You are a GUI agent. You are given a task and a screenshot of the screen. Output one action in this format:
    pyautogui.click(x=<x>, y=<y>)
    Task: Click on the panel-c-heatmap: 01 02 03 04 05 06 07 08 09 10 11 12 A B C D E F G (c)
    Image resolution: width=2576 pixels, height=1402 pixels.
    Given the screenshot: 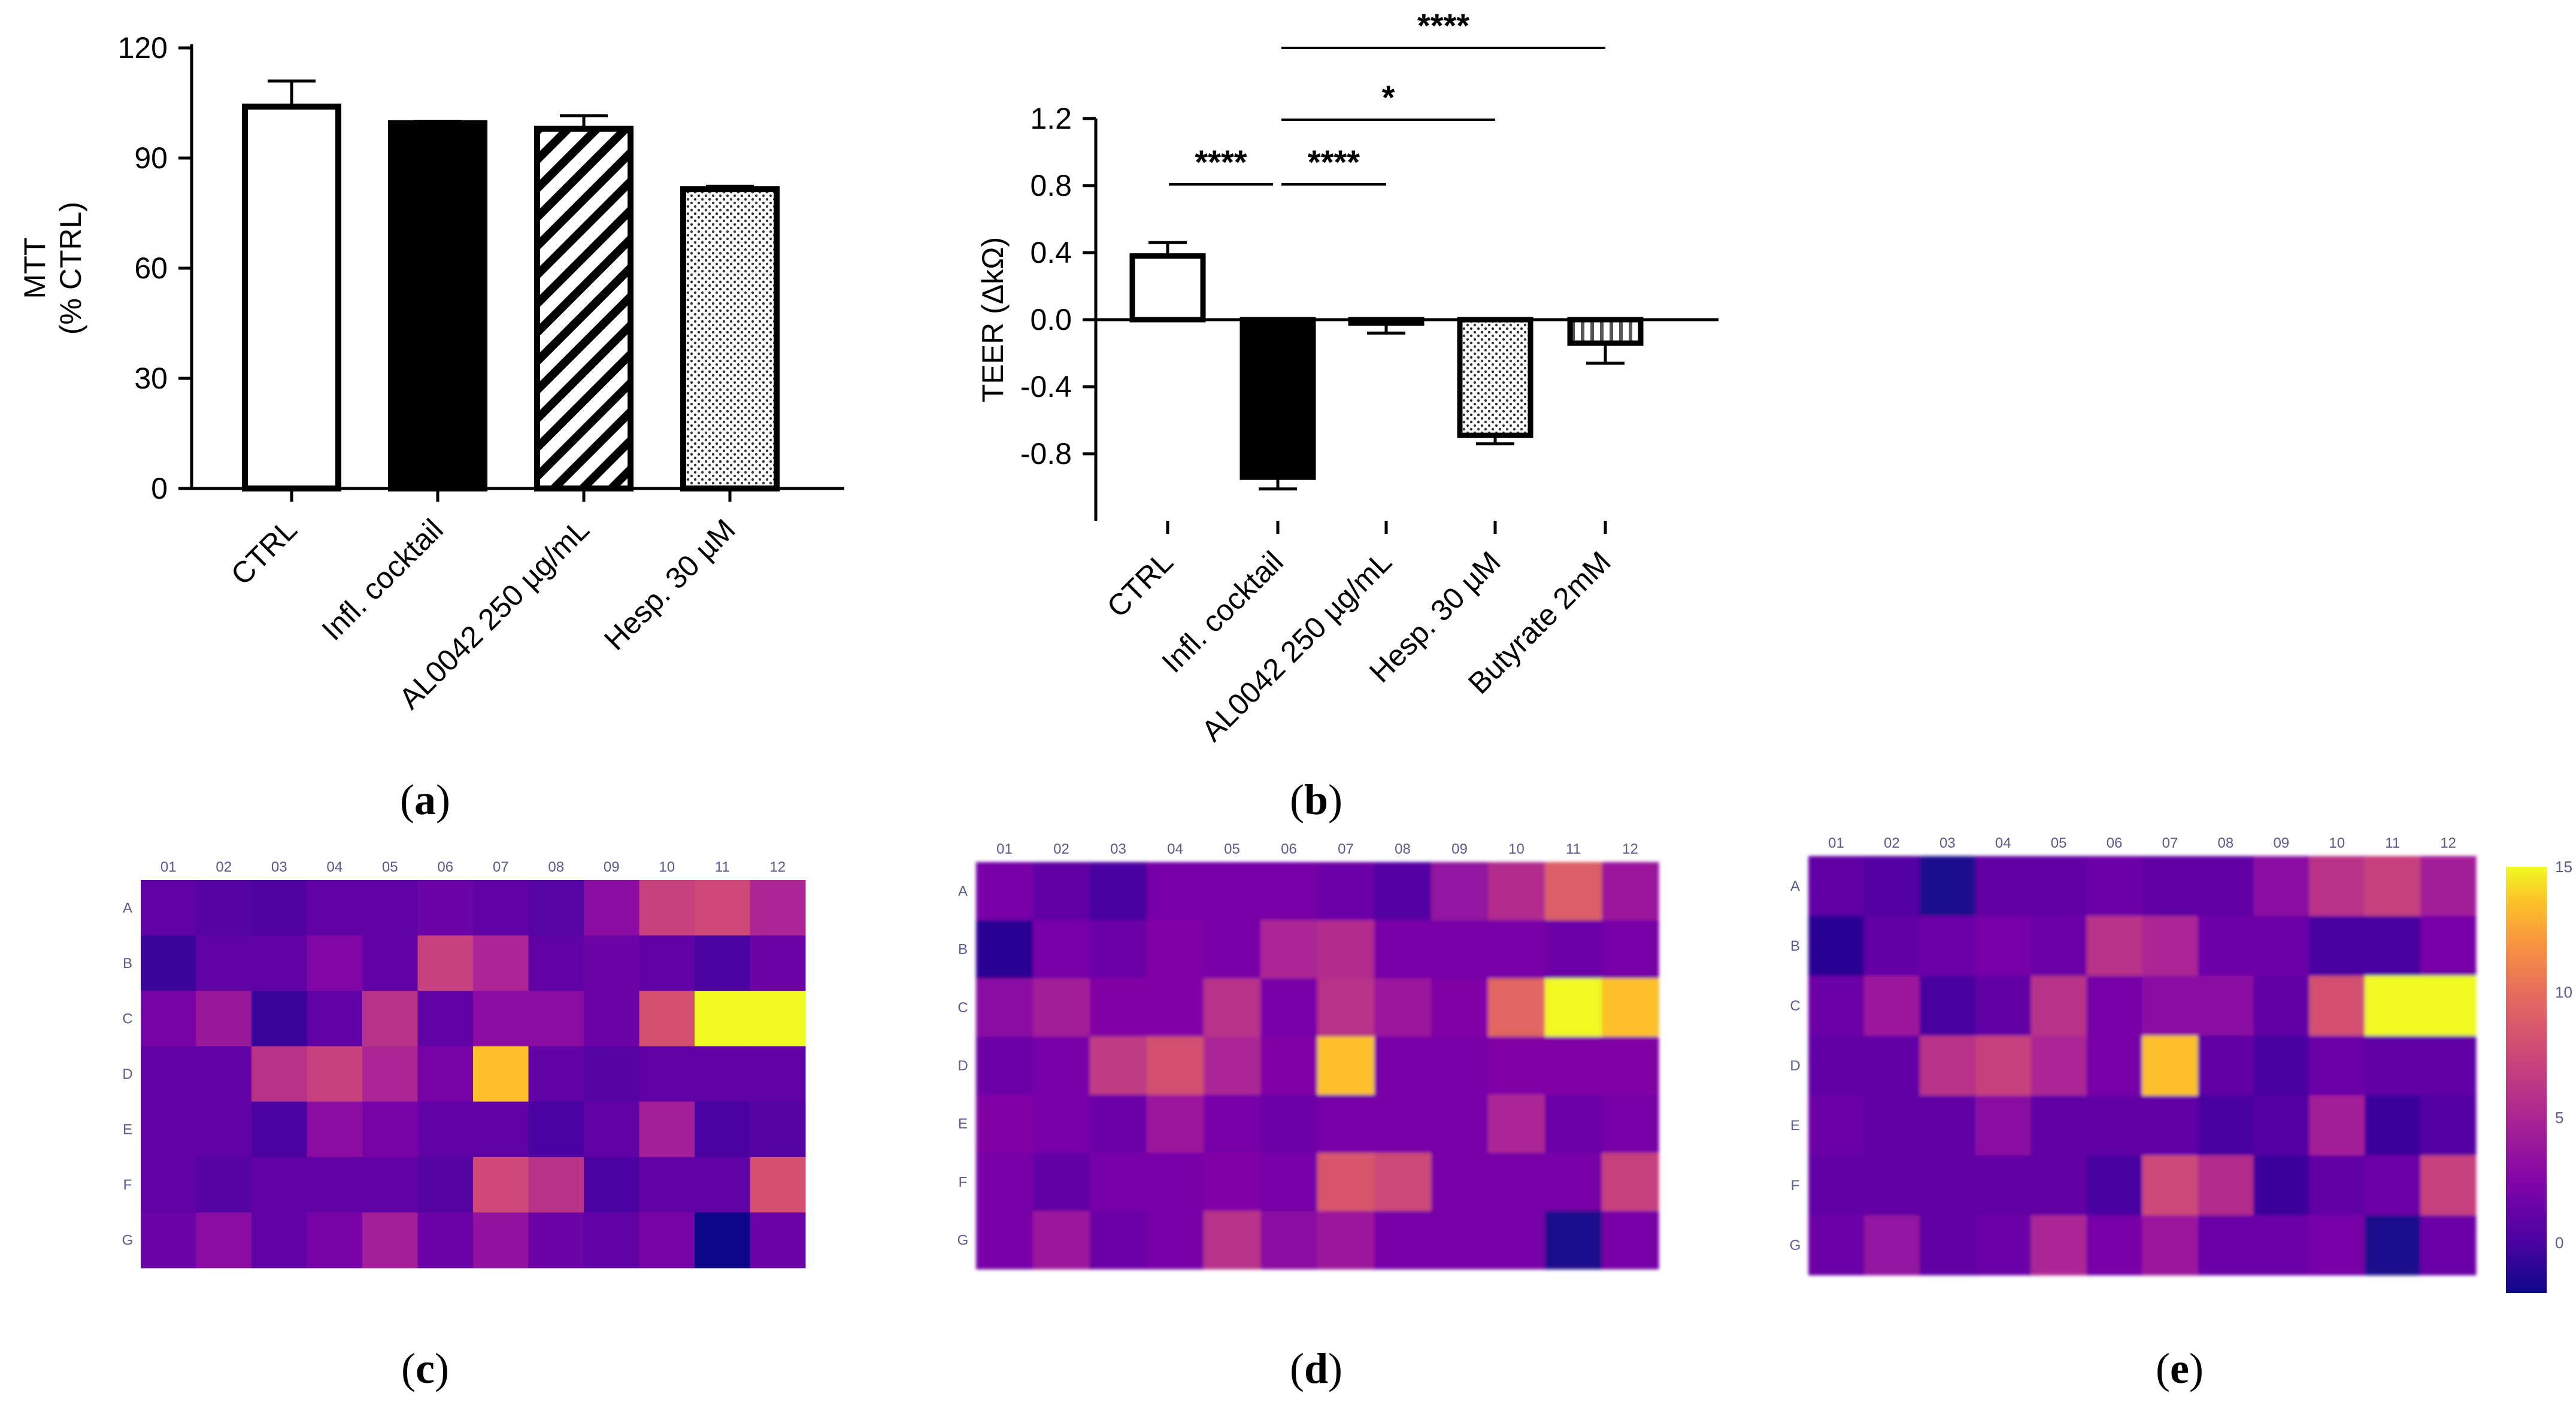 What is the action you would take?
    pyautogui.click(x=464, y=1125)
    